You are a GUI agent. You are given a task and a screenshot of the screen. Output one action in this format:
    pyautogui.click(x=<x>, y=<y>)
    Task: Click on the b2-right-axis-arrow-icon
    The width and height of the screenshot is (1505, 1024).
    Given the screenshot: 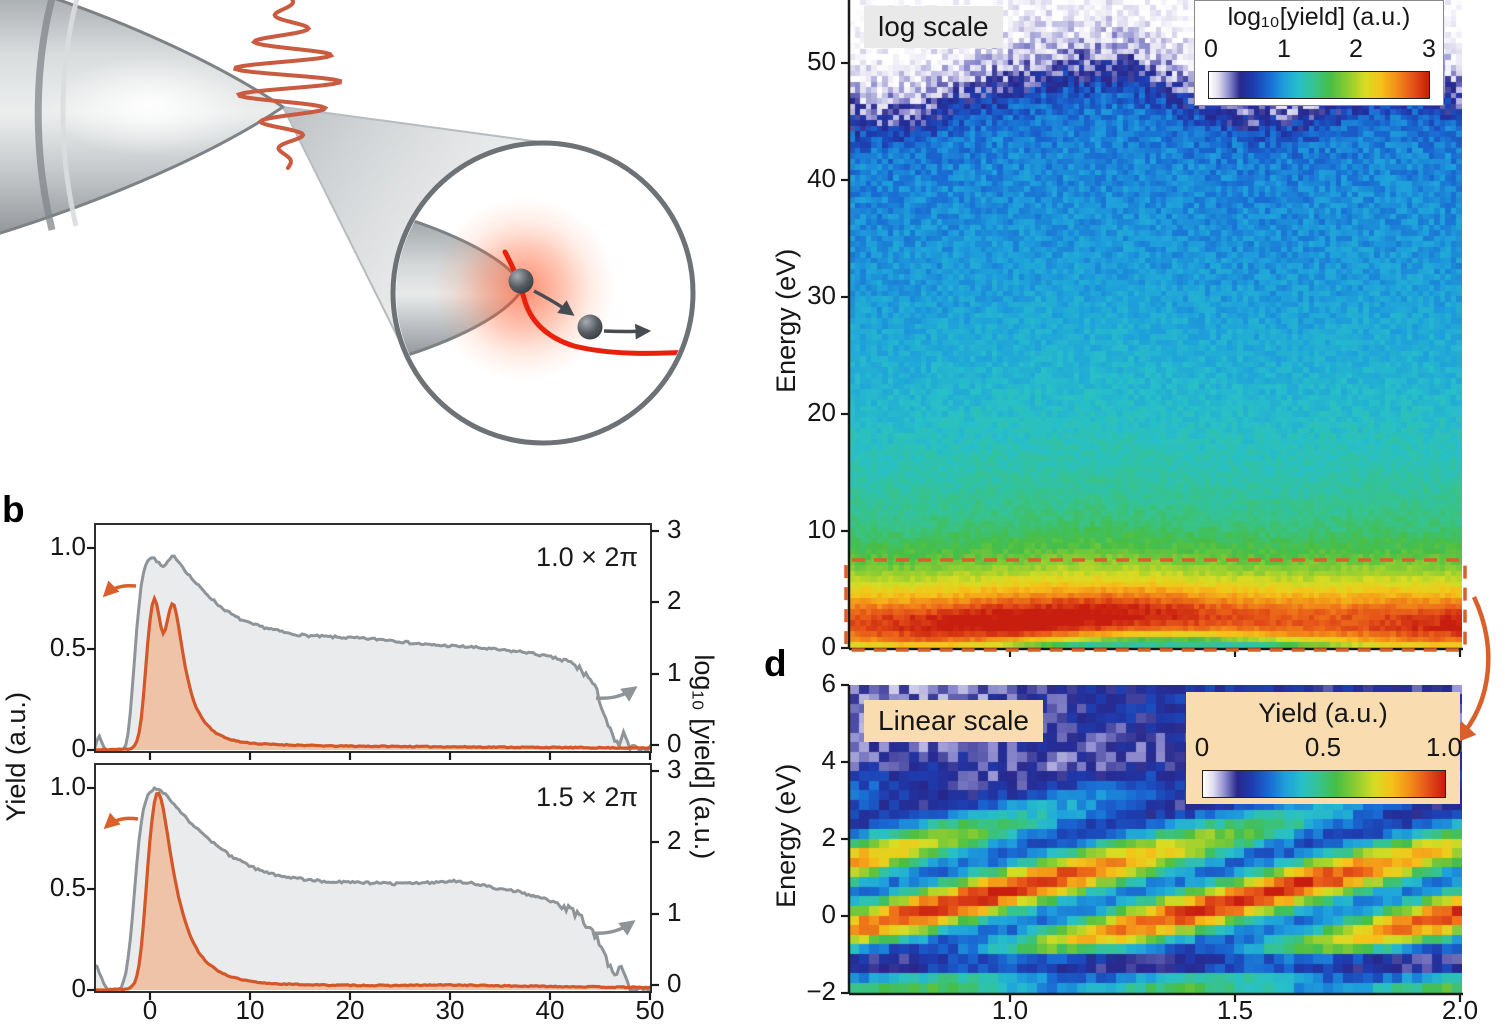 What is the action you would take?
    pyautogui.click(x=613, y=928)
    